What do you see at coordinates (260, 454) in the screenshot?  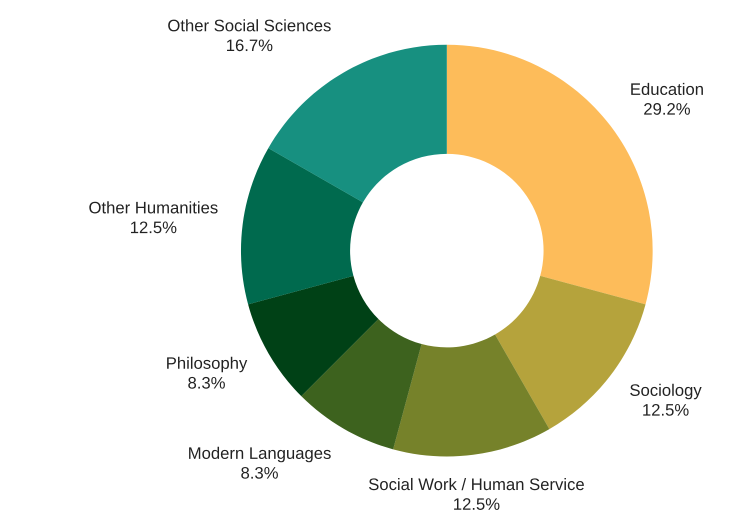 I see `slice-label: Modern Languages` at bounding box center [260, 454].